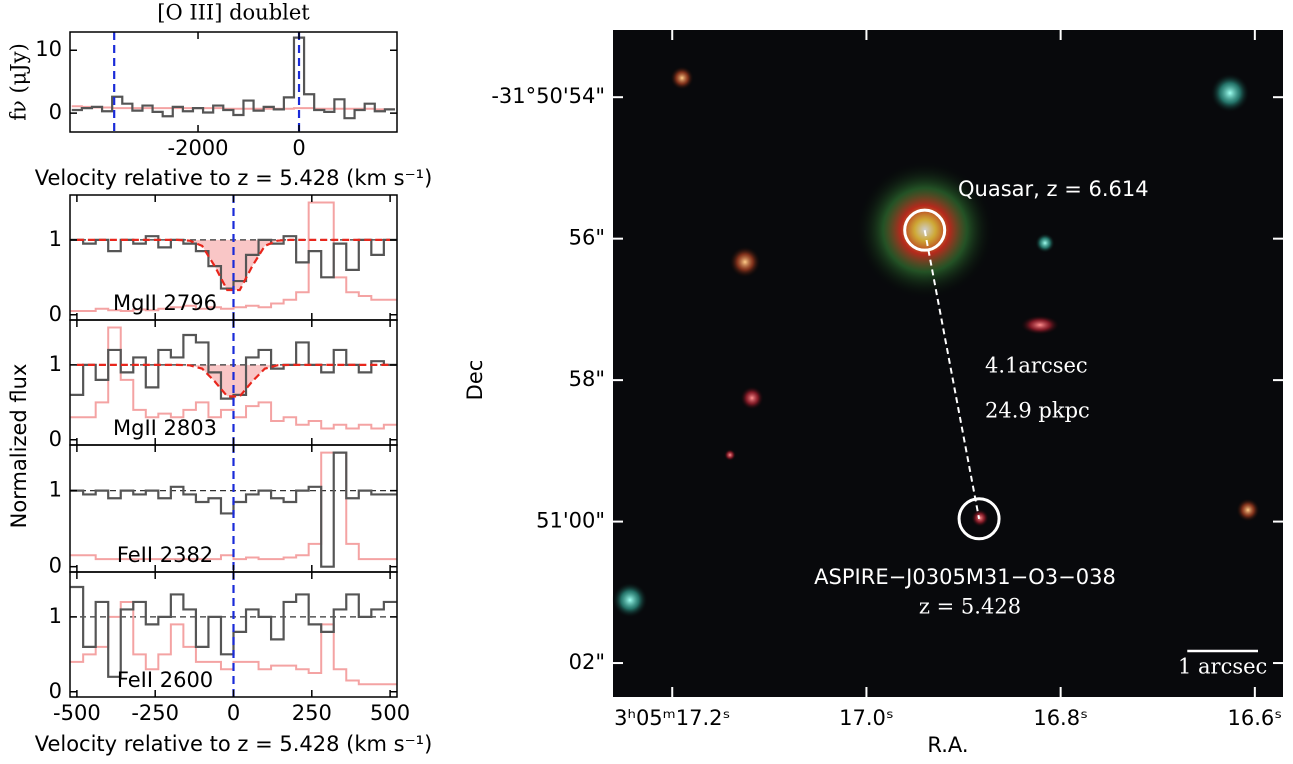 The width and height of the screenshot is (1293, 764). What do you see at coordinates (548, 96) in the screenshot?
I see `y-tick-label: -31°50'54"` at bounding box center [548, 96].